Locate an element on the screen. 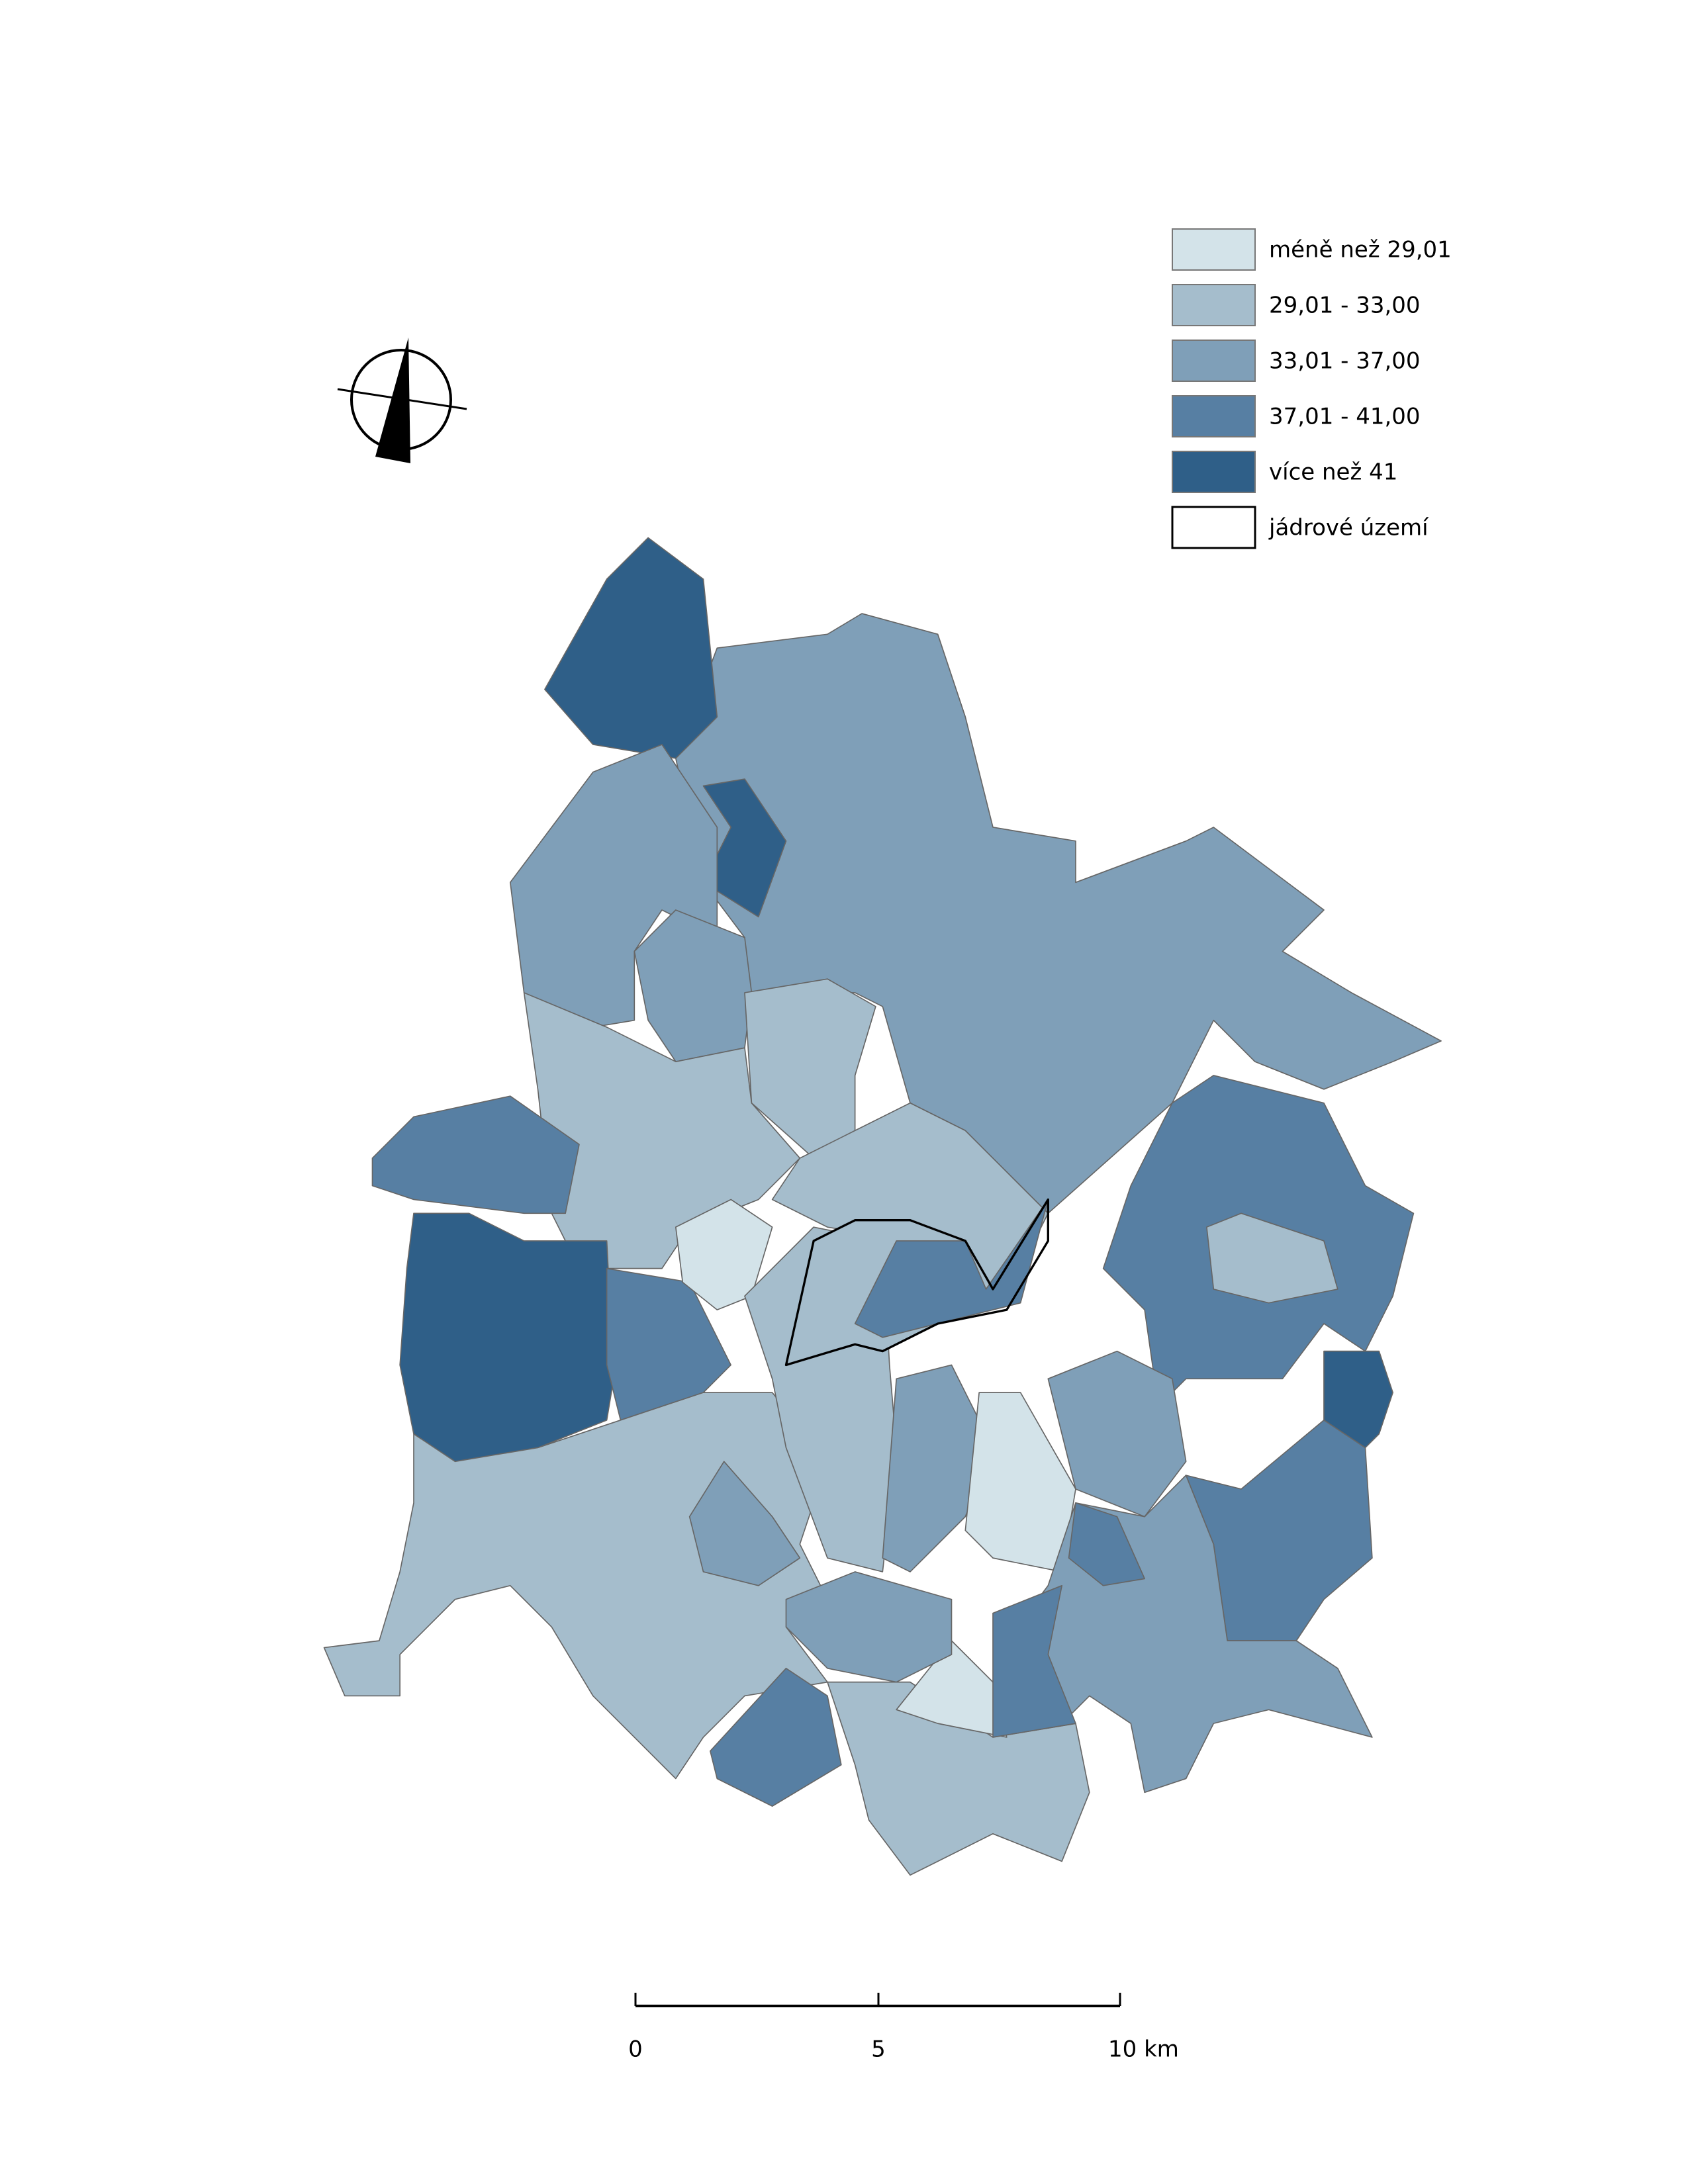 This screenshot has width=1688, height=2184. scale-label: 5 is located at coordinates (878, 2049).